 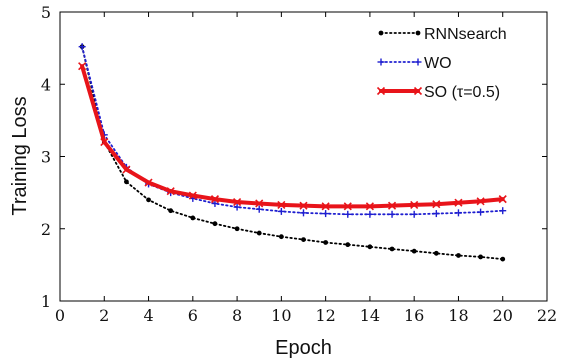 What do you see at coordinates (438, 63) in the screenshot?
I see `legend-label: WO` at bounding box center [438, 63].